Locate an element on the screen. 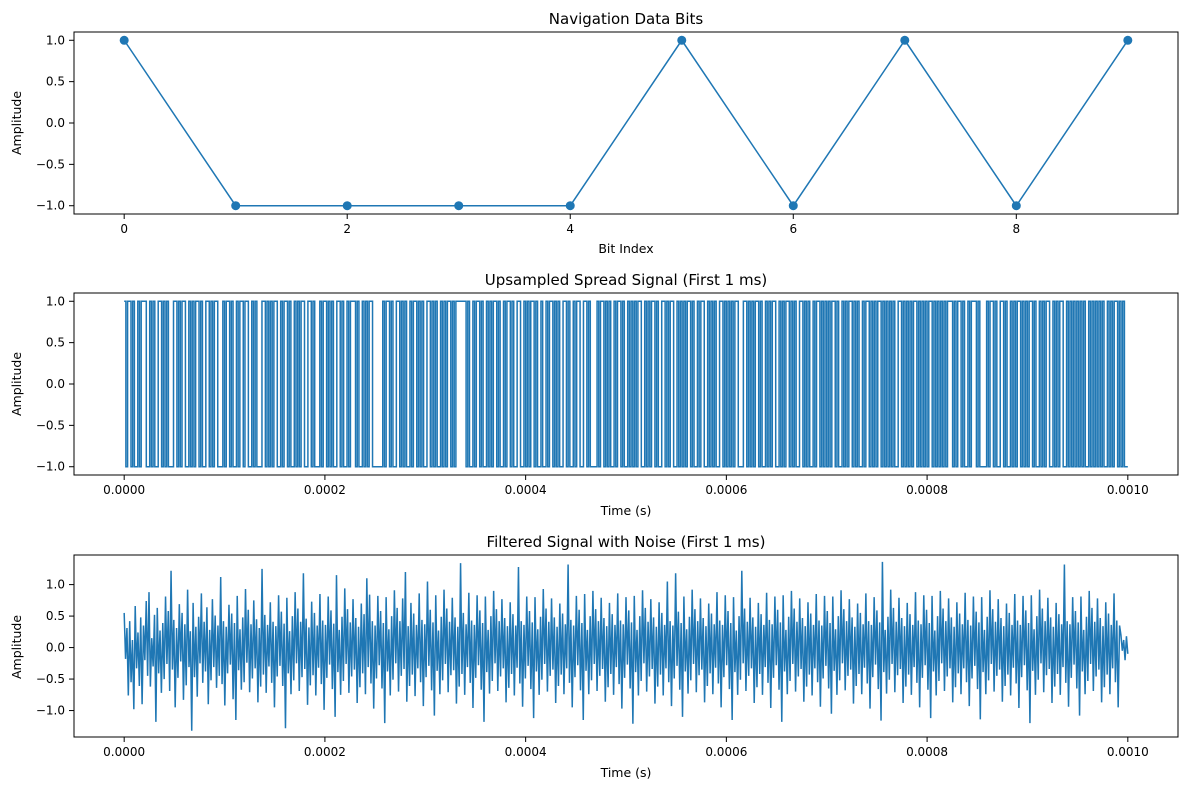 The width and height of the screenshot is (1189, 790). x-tick-label: 4 is located at coordinates (570, 229).